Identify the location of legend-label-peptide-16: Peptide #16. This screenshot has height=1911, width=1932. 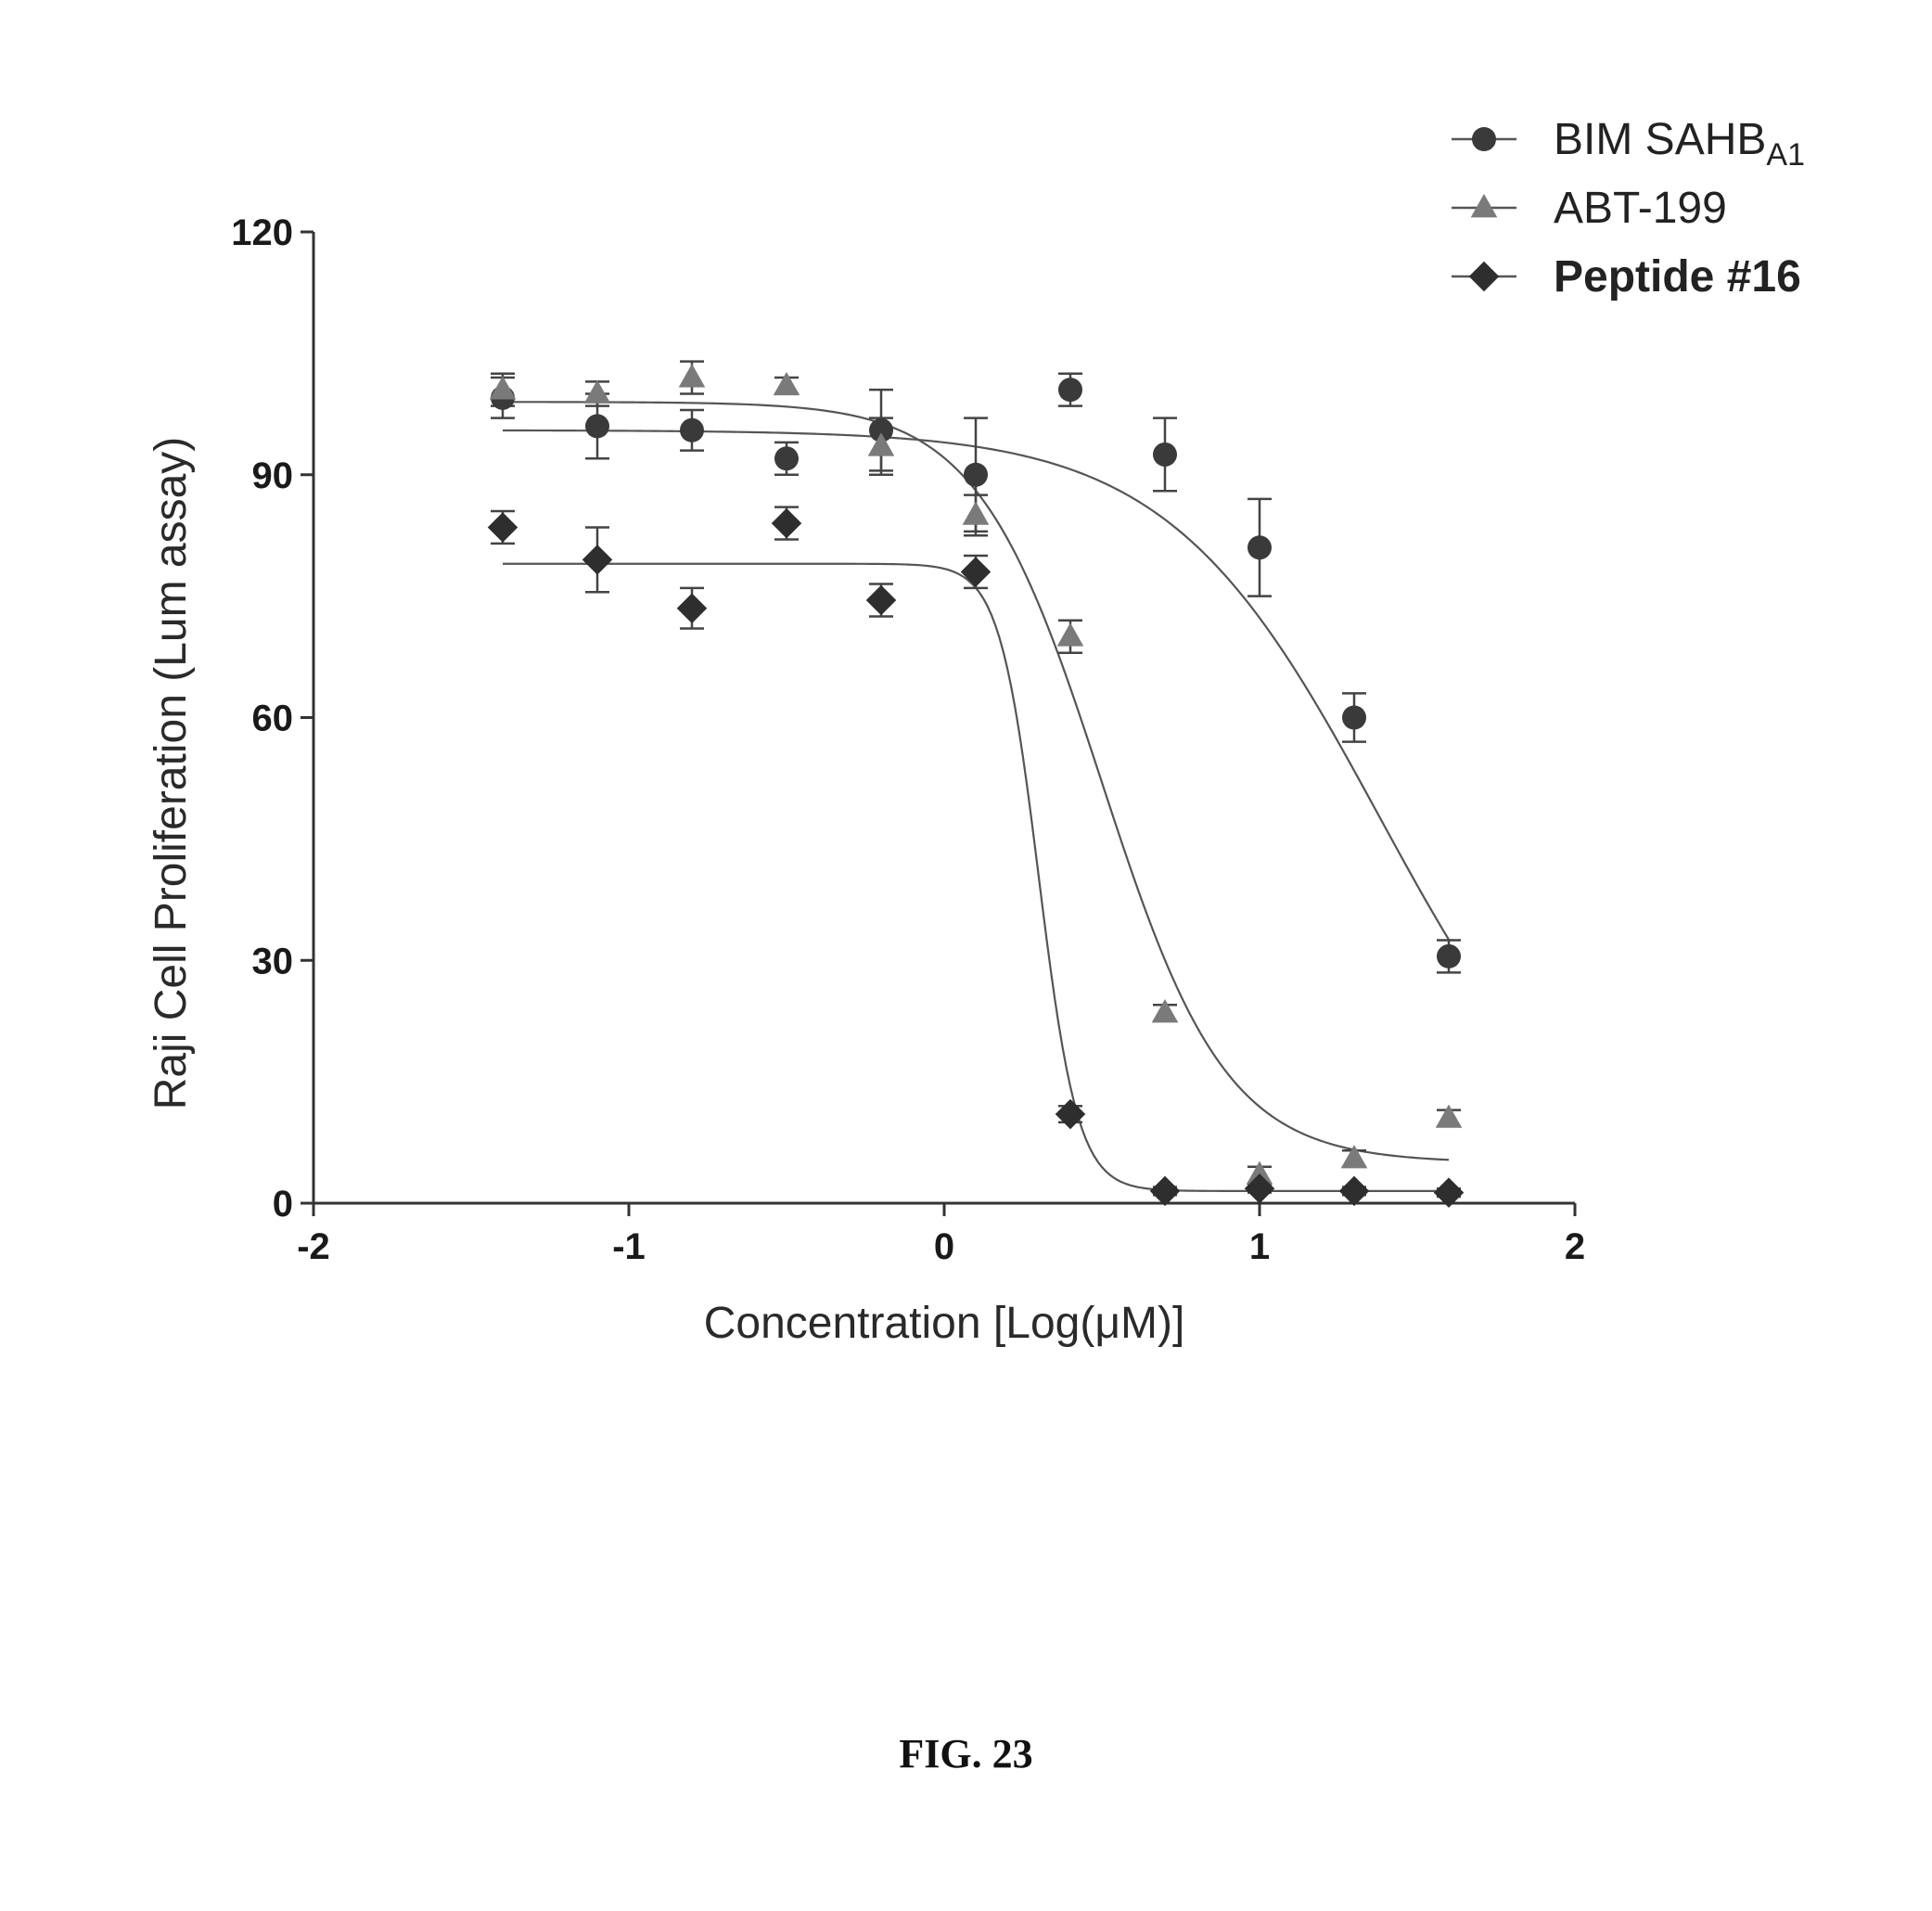
(1677, 277).